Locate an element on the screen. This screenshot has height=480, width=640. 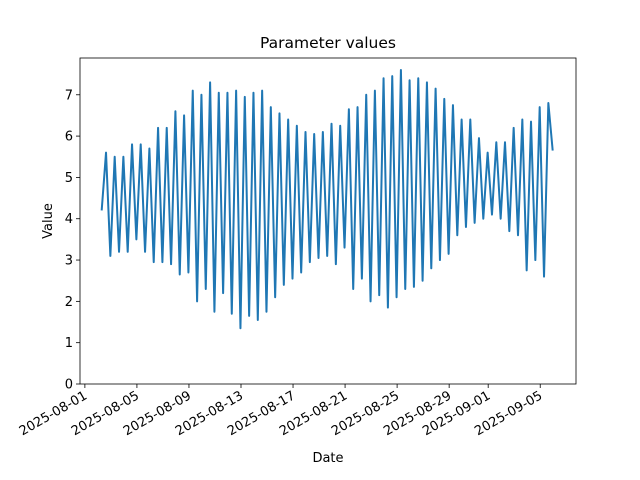
y-tick-label: 1 is located at coordinates (69, 343).